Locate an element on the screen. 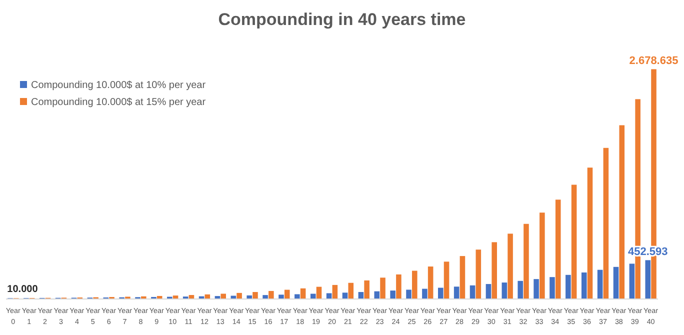 The height and width of the screenshot is (335, 684). legend-label: Compounding 10.000$ at 15% per year is located at coordinates (118, 102).